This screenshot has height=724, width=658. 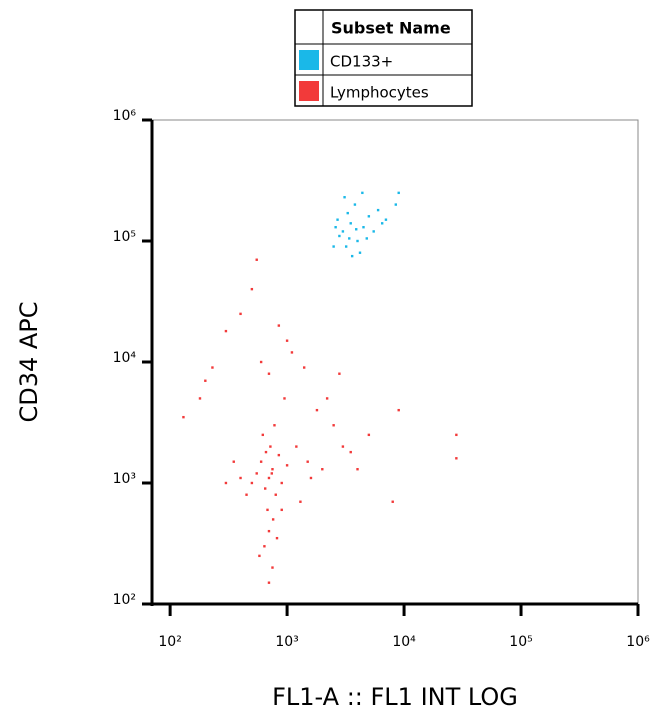 I want to click on x-axis-label: FL1-A :: FL1 INT LOG, so click(x=395, y=697).